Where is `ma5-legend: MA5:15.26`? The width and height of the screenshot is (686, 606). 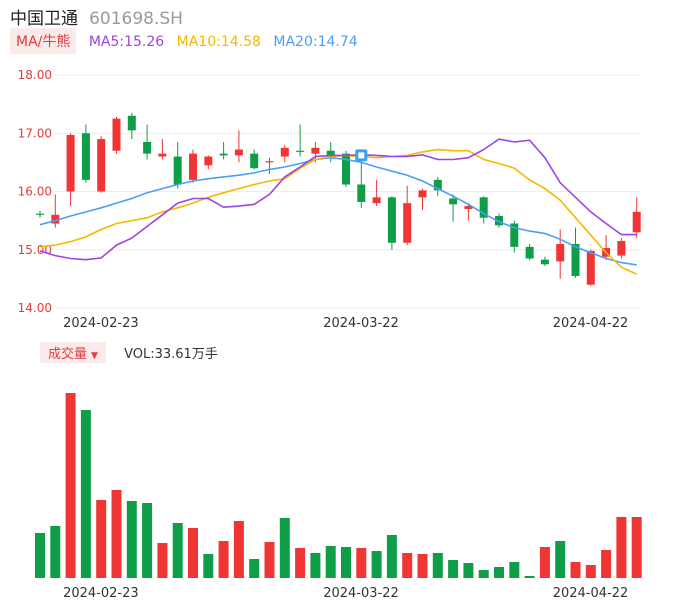
ma5-legend: MA5:15.26 is located at coordinates (126, 42).